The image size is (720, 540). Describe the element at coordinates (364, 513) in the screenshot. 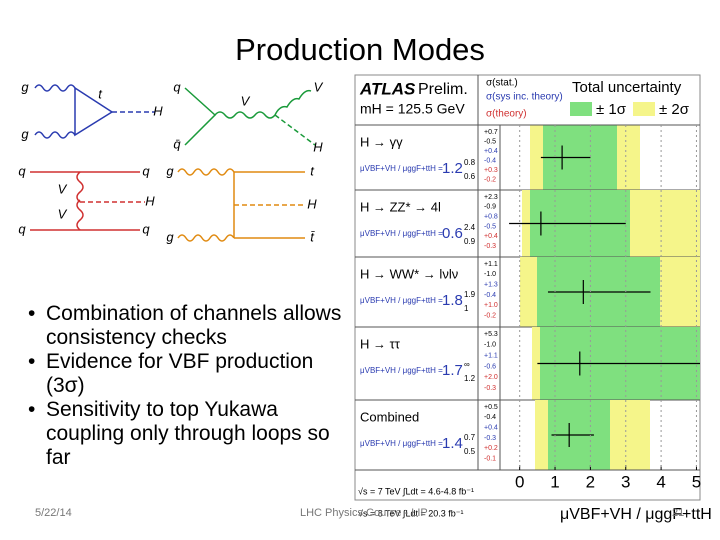

I see `footer-course: LHC Physics Course - LIP` at that location.